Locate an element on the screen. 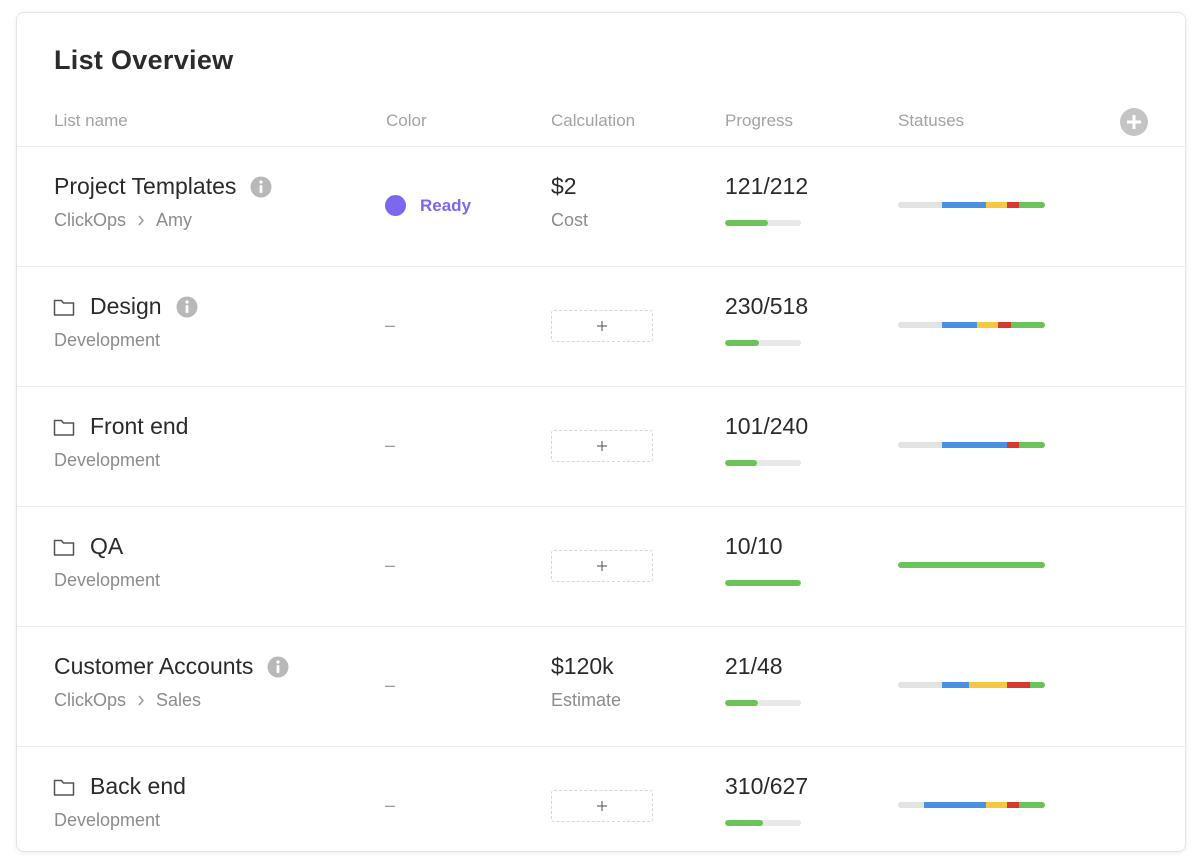 Image resolution: width=1200 pixels, height=868 pixels. calculation-label: Cost is located at coordinates (570, 220).